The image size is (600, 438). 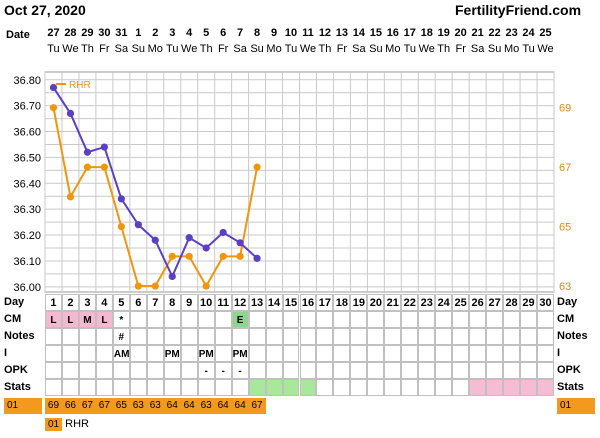 What do you see at coordinates (16, 370) in the screenshot?
I see `opk-row-label: OPK` at bounding box center [16, 370].